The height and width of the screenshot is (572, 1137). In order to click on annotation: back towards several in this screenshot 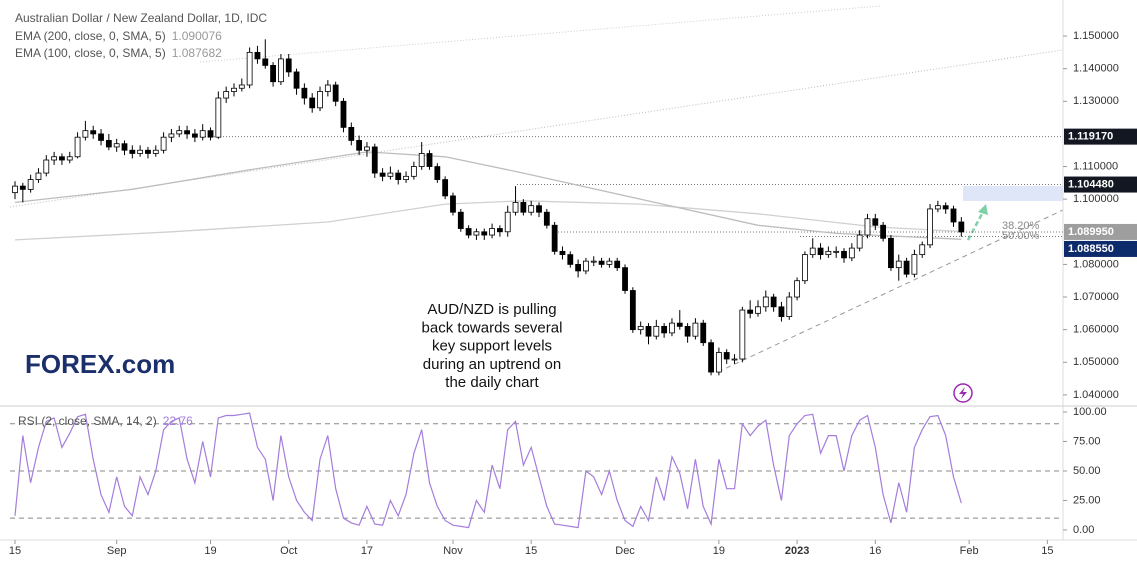, I will do `click(492, 327)`.